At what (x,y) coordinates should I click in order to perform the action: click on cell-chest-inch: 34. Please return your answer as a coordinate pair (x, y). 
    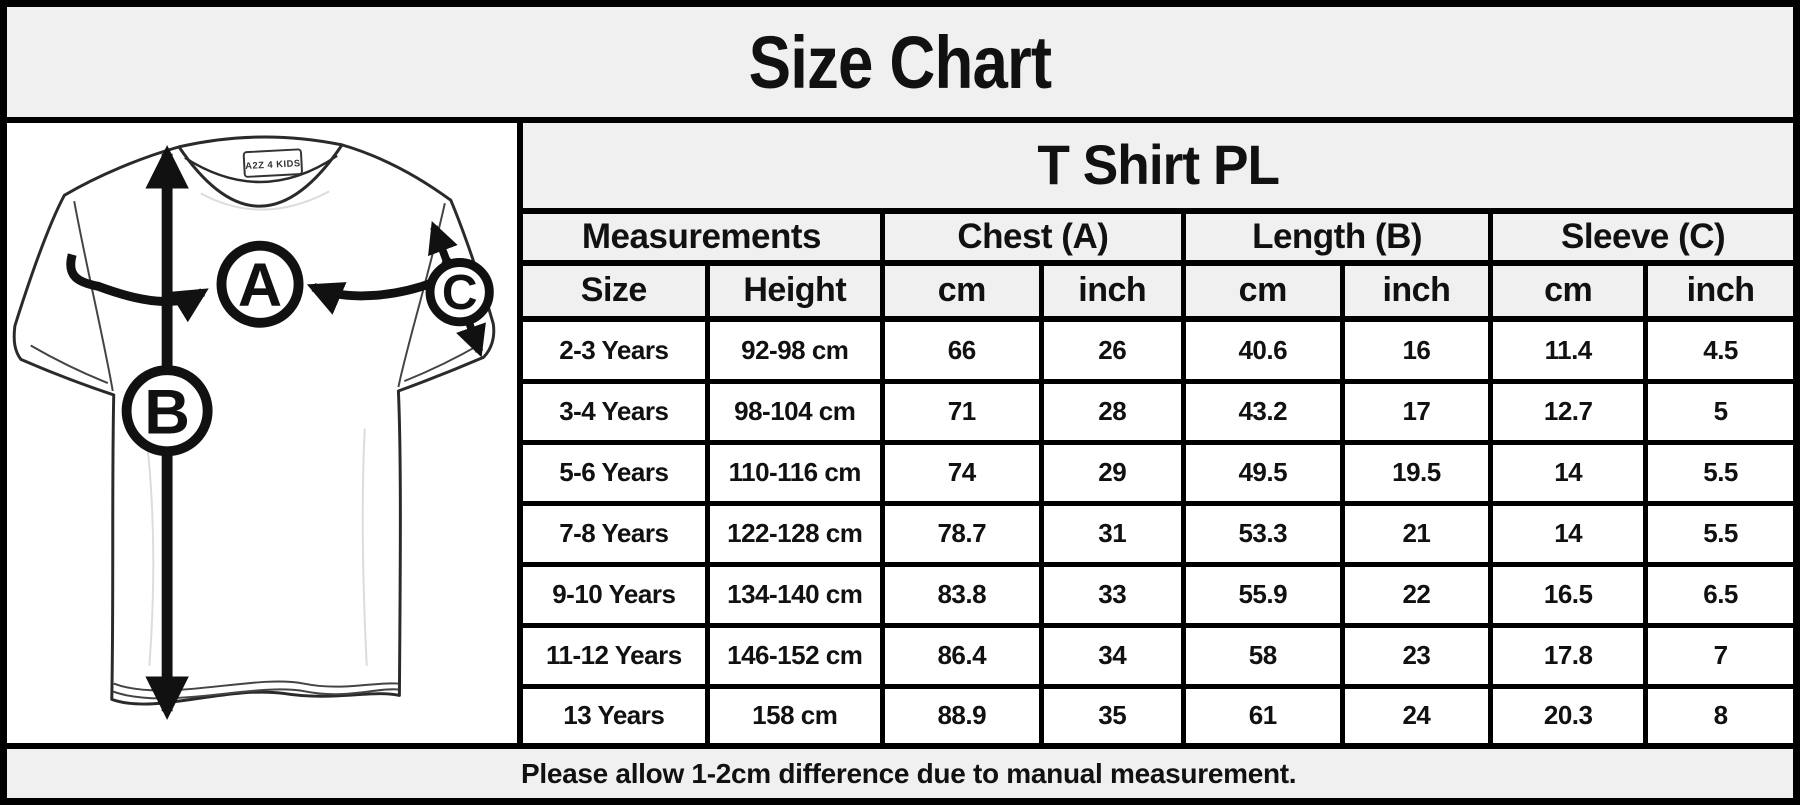
    Looking at the image, I should click on (1112, 656).